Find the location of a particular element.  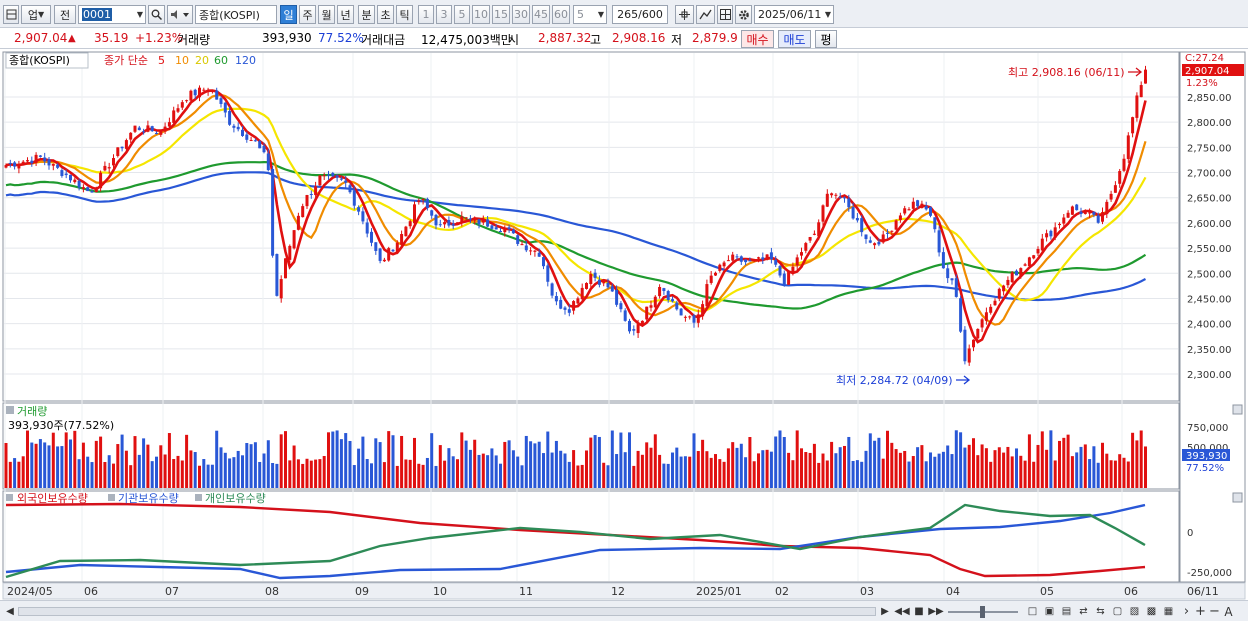

legend-ma-120: 120 is located at coordinates (245, 60).